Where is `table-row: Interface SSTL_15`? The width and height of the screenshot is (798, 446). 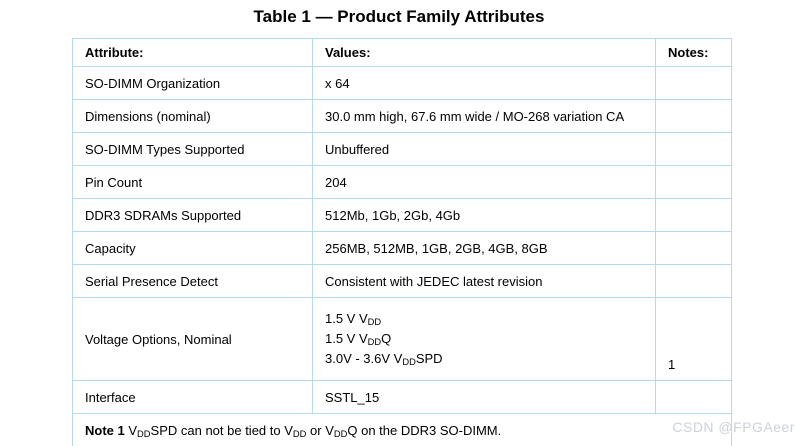 table-row: Interface SSTL_15 is located at coordinates (402, 397).